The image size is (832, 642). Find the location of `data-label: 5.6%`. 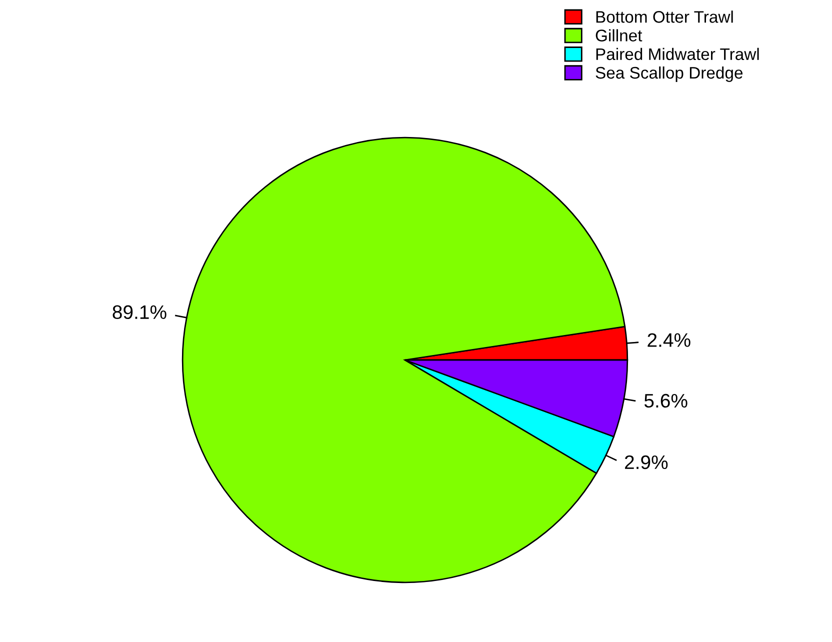

data-label: 5.6% is located at coordinates (666, 401).